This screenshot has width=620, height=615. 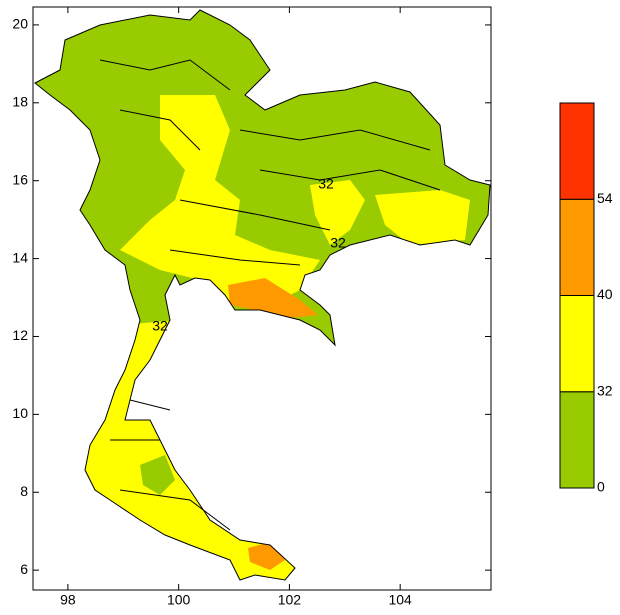 I want to click on colorbar-label: 32, so click(x=605, y=390).